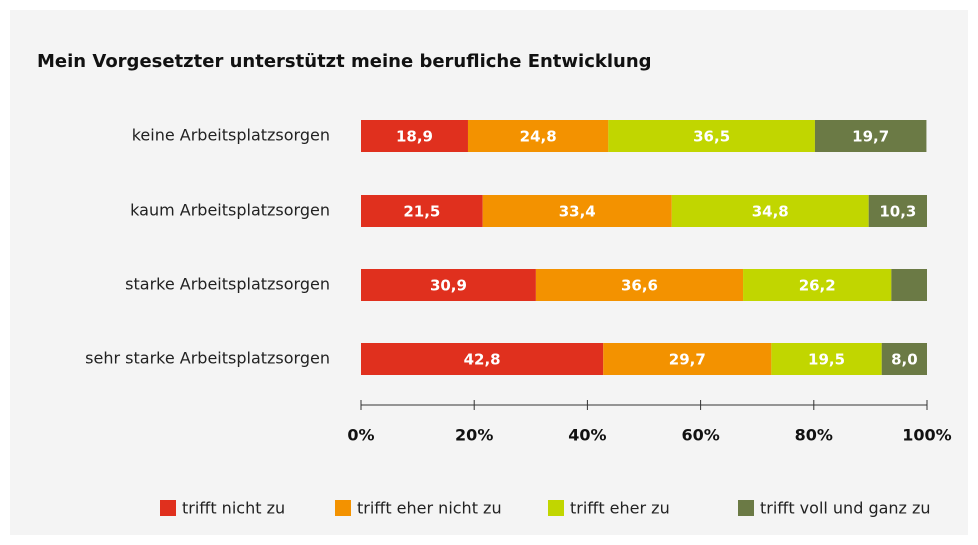  I want to click on x-tick-label: 20%, so click(474, 435).